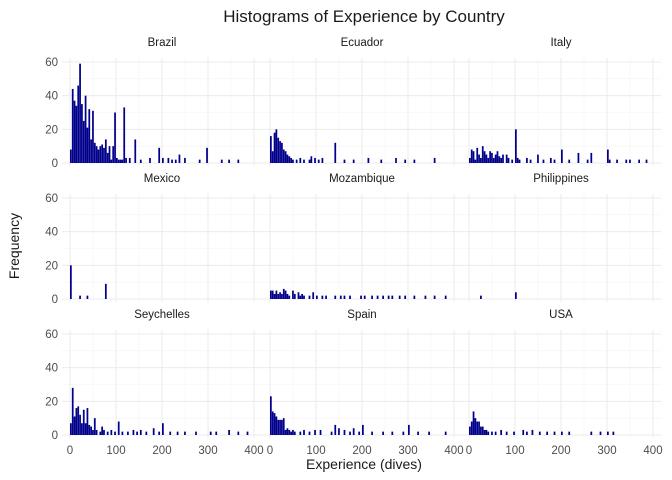 This screenshot has width=672, height=480. What do you see at coordinates (55, 164) in the screenshot?
I see `y-tick-label: 0` at bounding box center [55, 164].